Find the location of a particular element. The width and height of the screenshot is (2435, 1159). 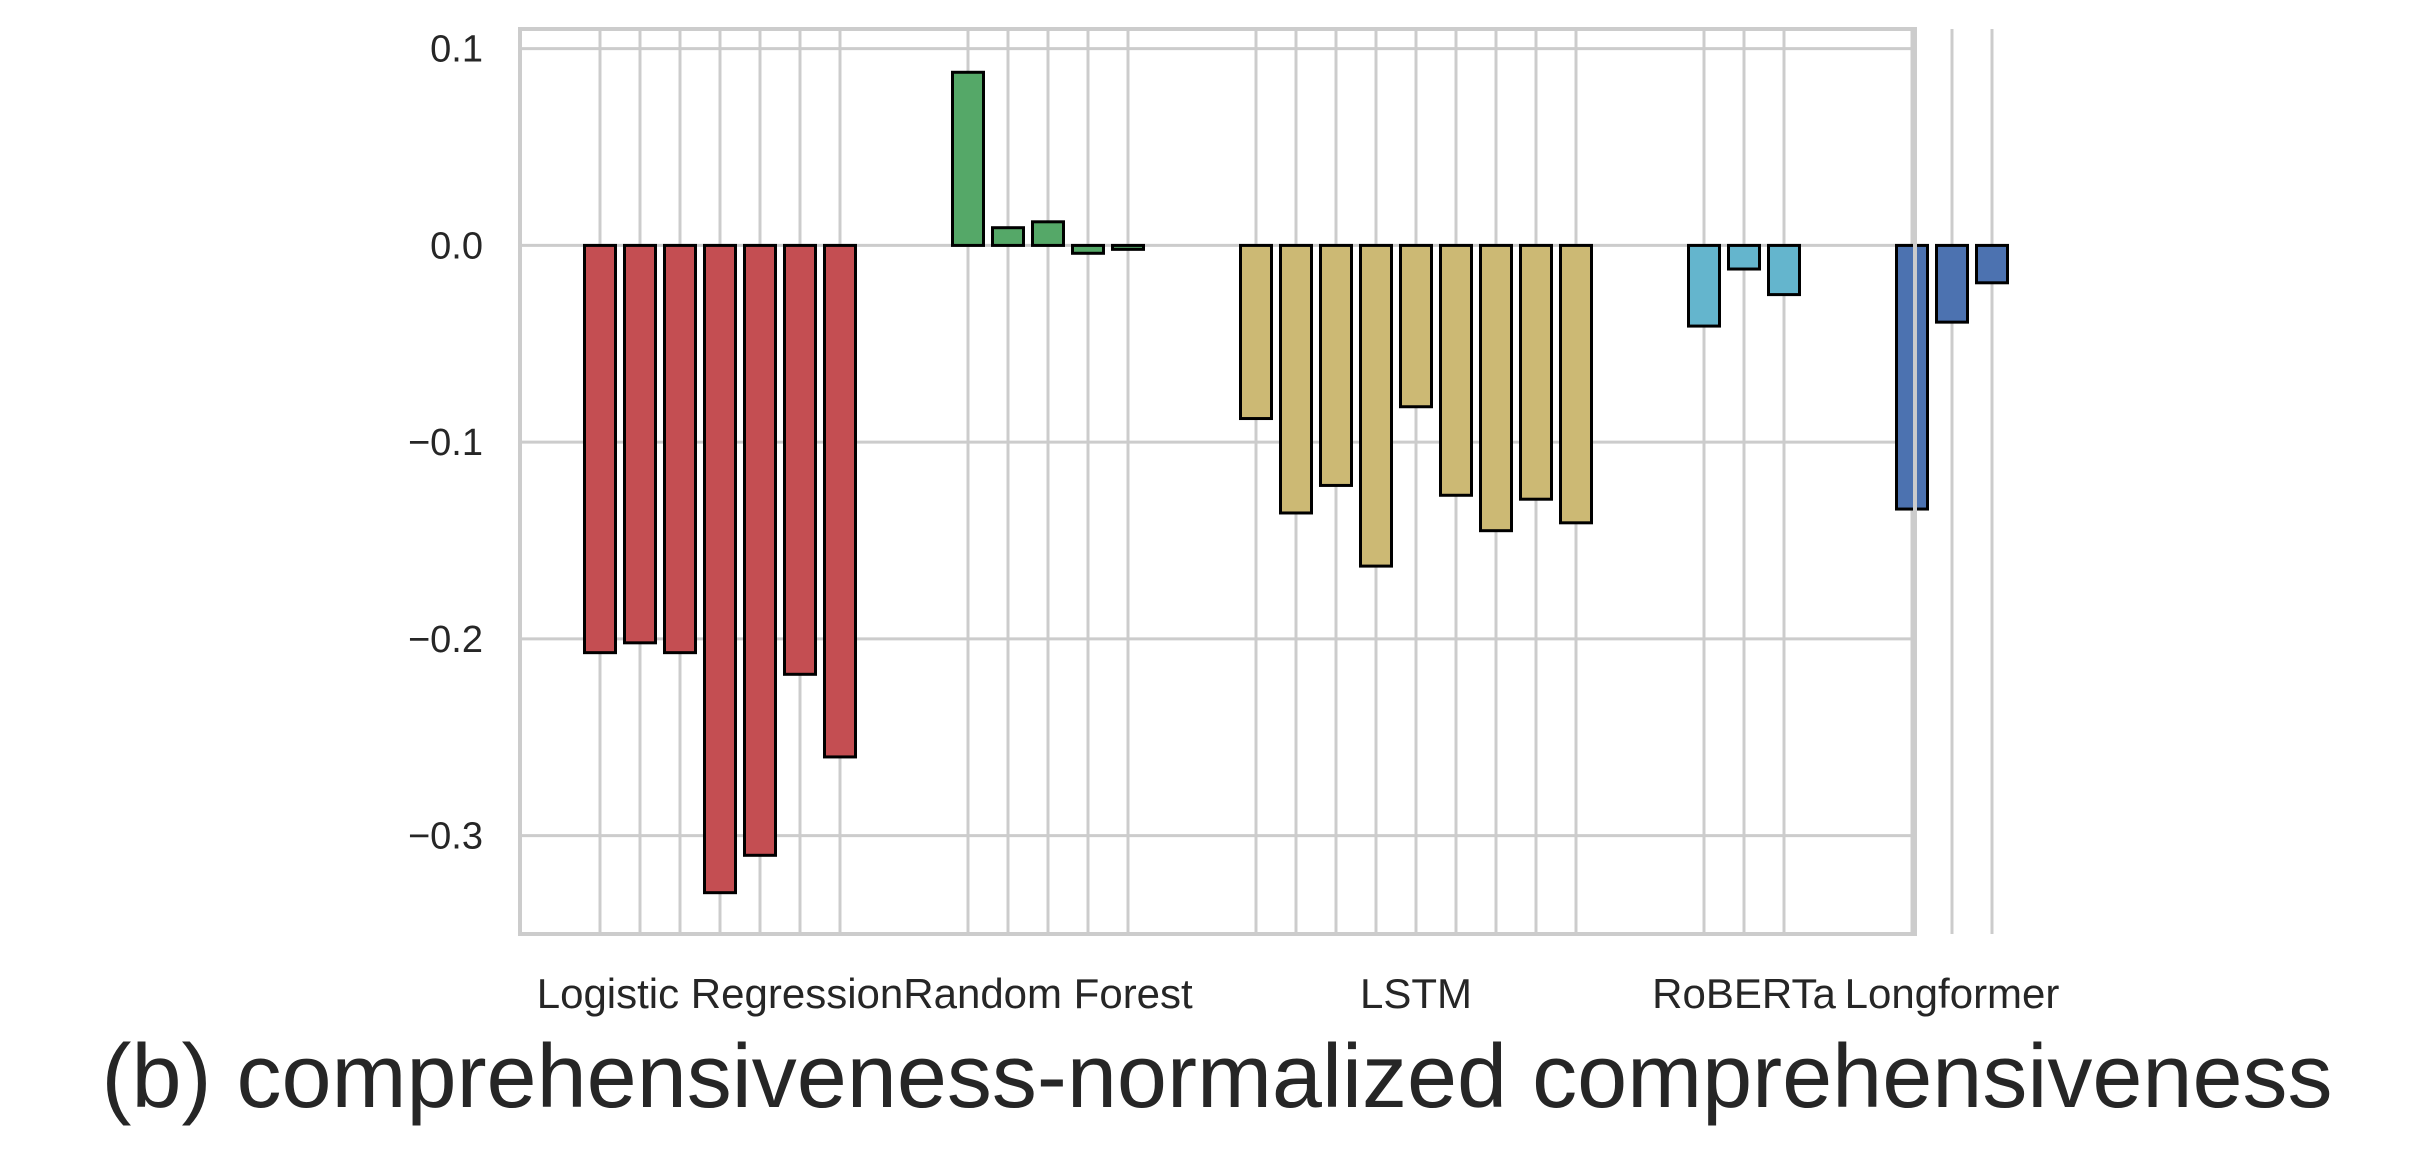

x-tick-label: Random Forest is located at coordinates (1048, 993).